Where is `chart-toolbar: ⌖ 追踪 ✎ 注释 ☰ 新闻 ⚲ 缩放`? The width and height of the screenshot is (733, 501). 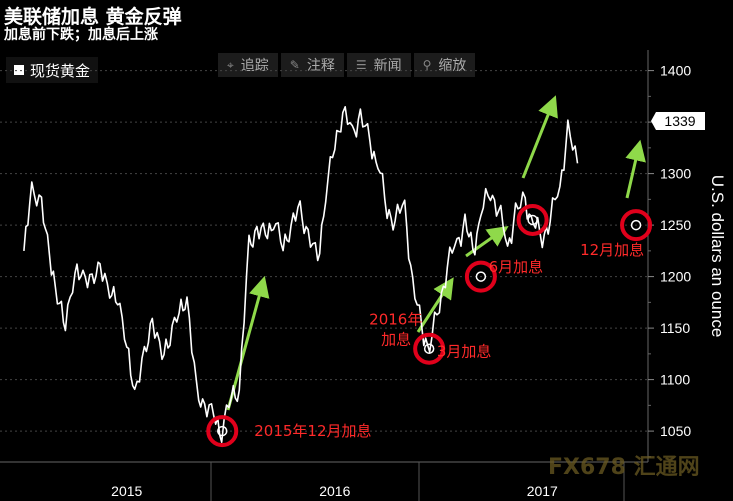 chart-toolbar: ⌖ 追踪 ✎ 注释 ☰ 新闻 ⚲ 缩放 is located at coordinates (347, 65).